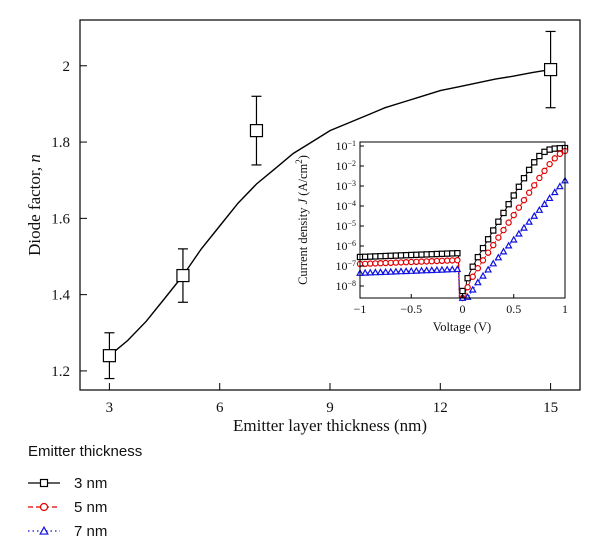 This screenshot has height=560, width=600. What do you see at coordinates (330, 408) in the screenshot?
I see `x-tick-label: 9` at bounding box center [330, 408].